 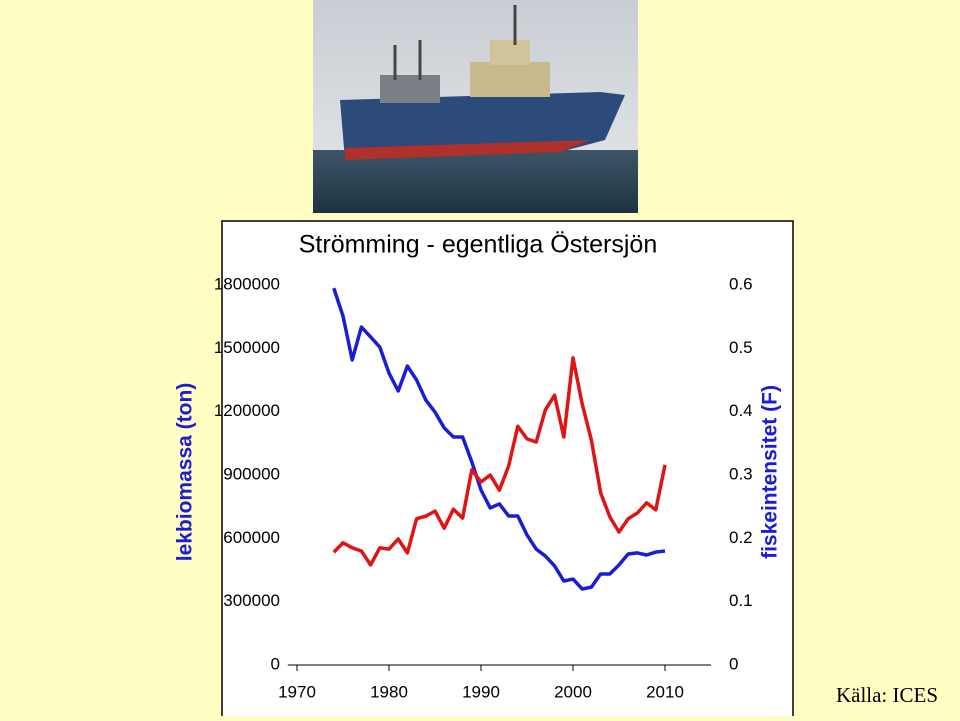 What do you see at coordinates (185, 472) in the screenshot?
I see `y-axis-label: lekbiomassa (ton)` at bounding box center [185, 472].